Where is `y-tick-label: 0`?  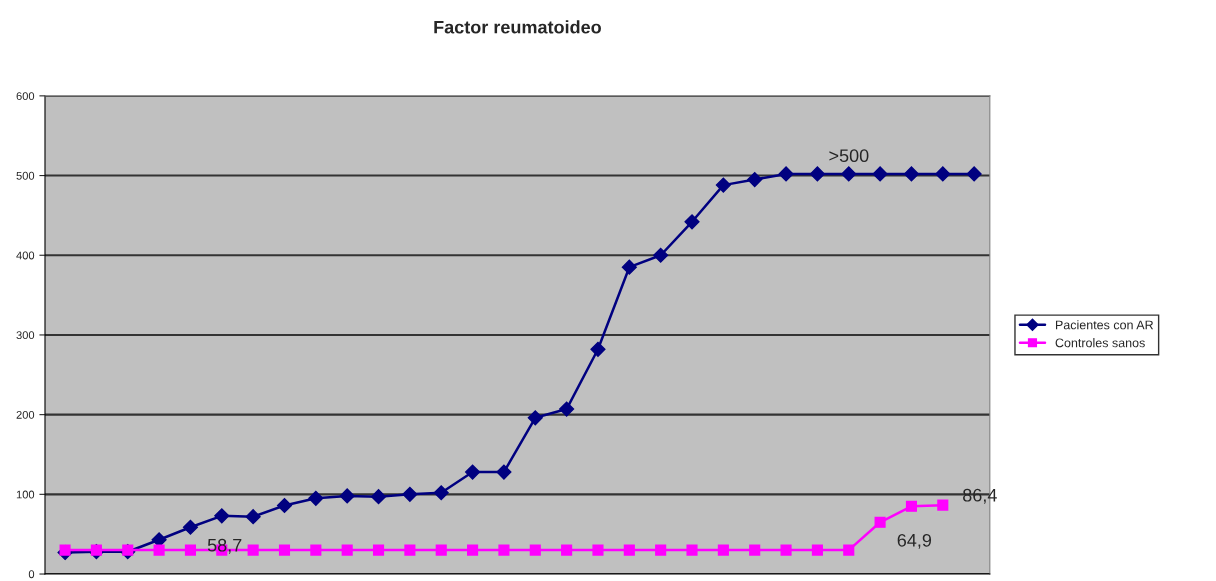
y-tick-label: 0 is located at coordinates (31, 574).